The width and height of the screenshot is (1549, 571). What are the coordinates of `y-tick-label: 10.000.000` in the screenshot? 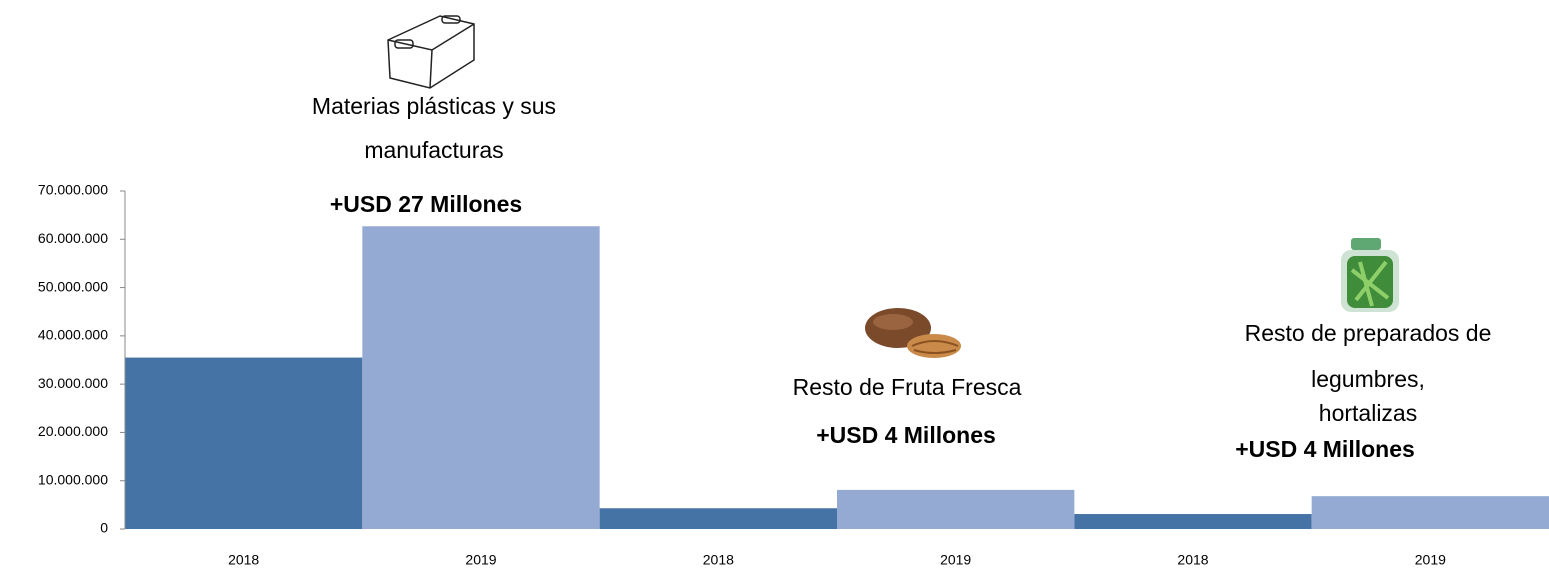 It's located at (73, 479).